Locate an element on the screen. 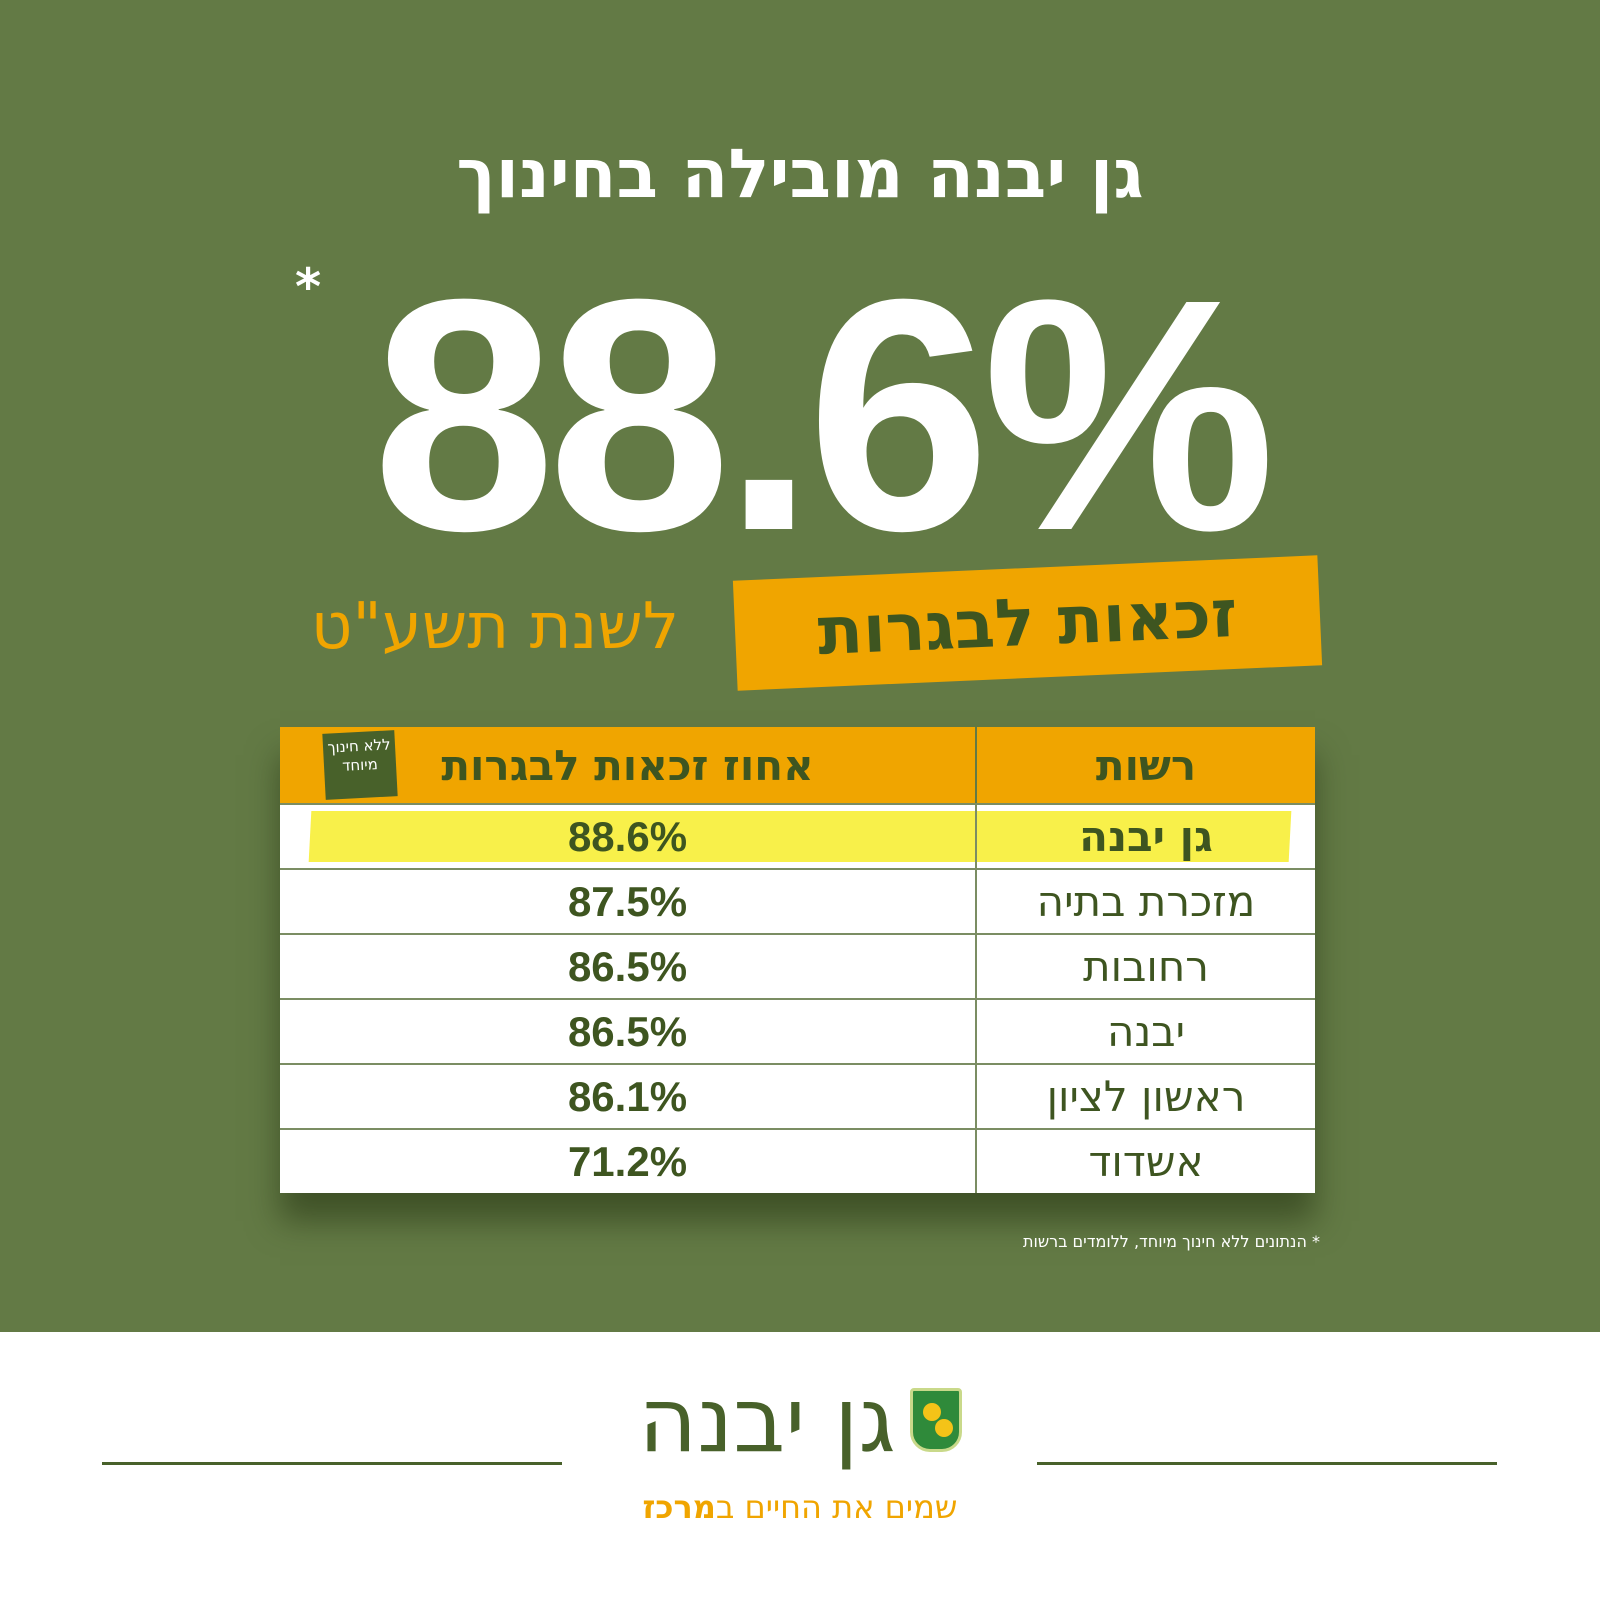 The height and width of the screenshot is (1600, 1600). headline: גן יבנה מובילה בחינוך is located at coordinates (800, 174).